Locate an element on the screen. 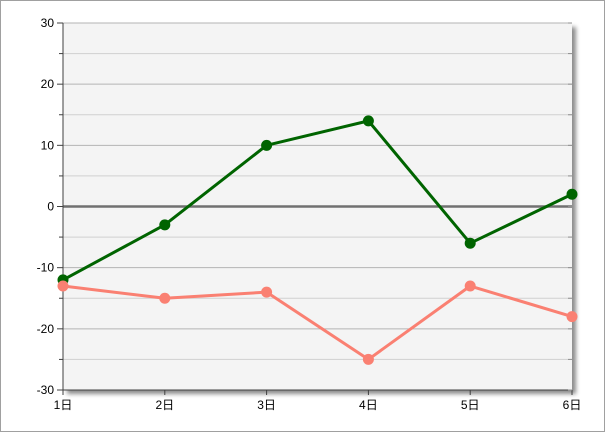 Image resolution: width=605 pixels, height=433 pixels. y-tick-label: -20 is located at coordinates (46, 329).